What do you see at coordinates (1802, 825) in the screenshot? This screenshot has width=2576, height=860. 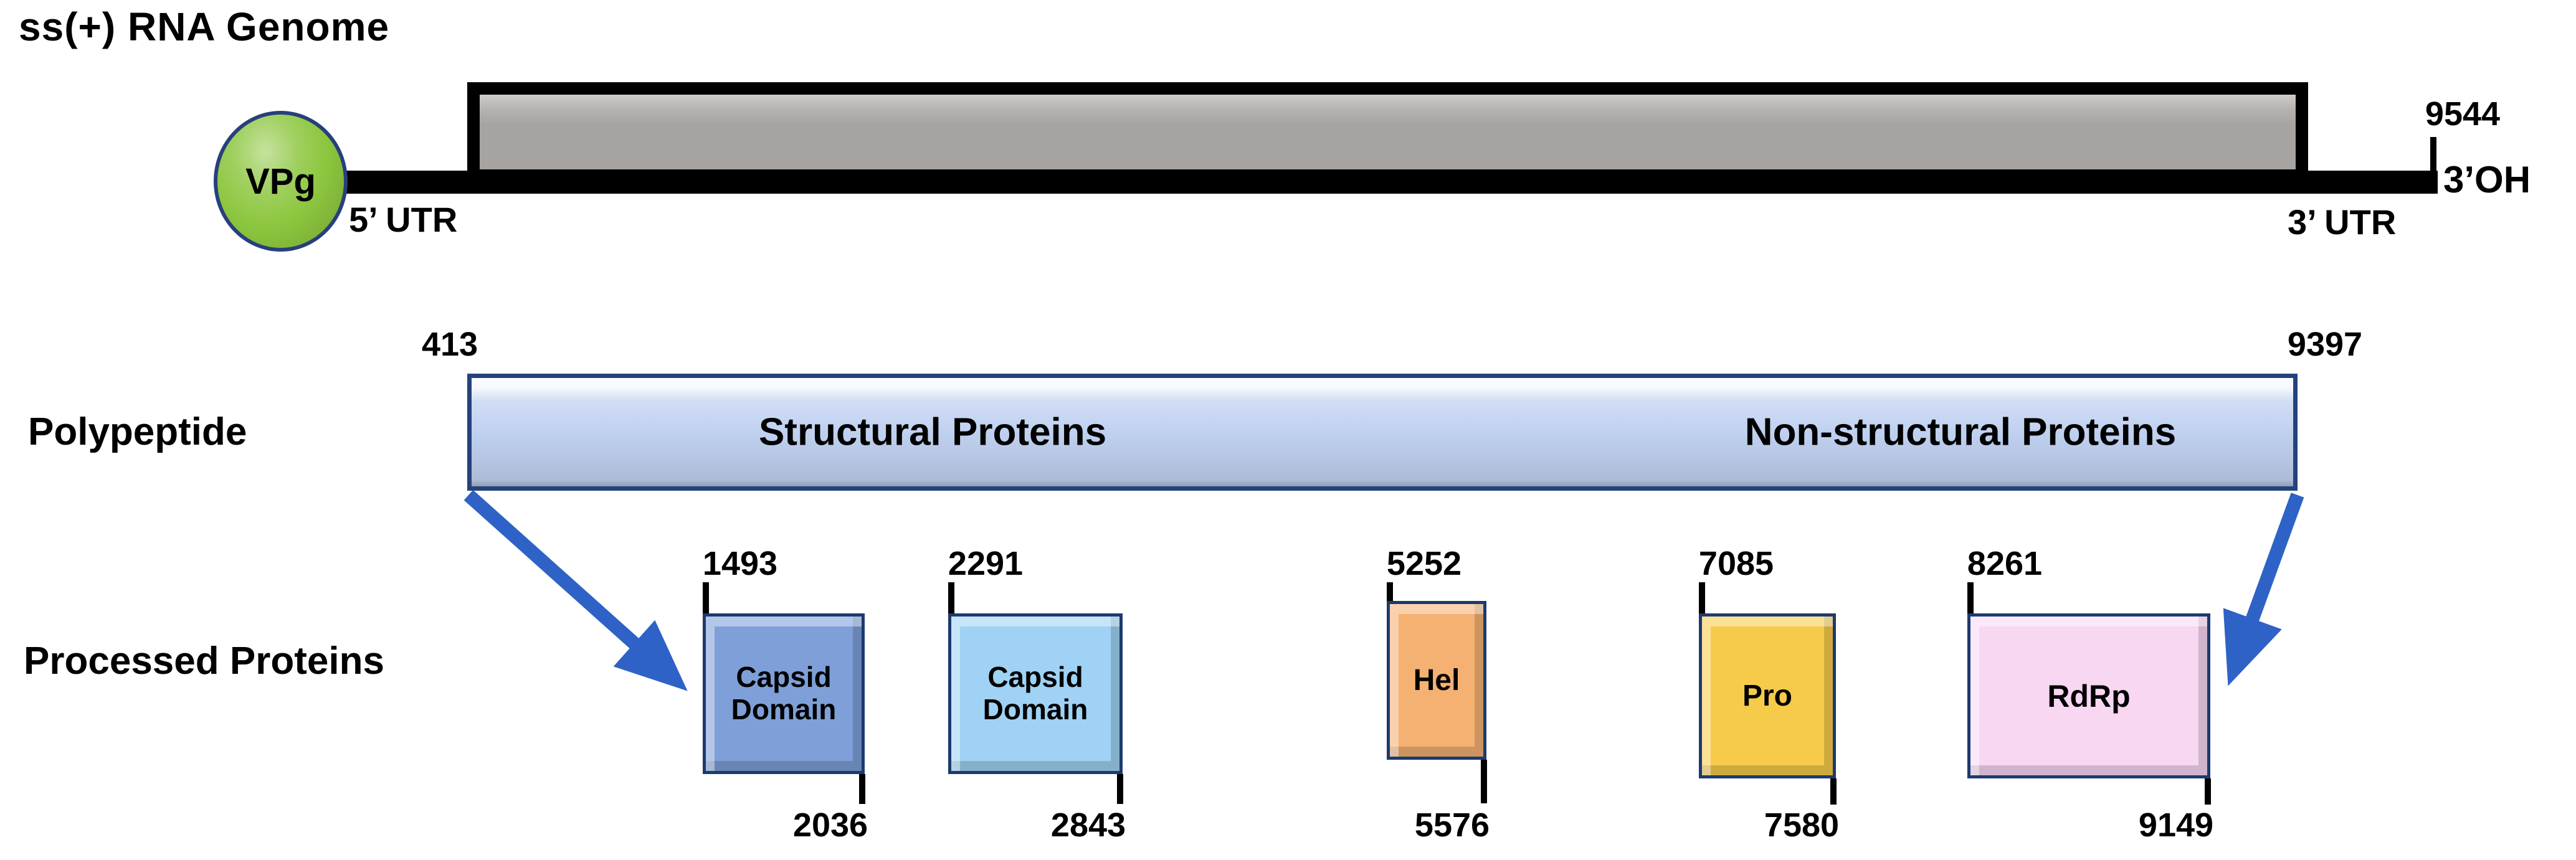 I see `protein-end-position: 7580` at bounding box center [1802, 825].